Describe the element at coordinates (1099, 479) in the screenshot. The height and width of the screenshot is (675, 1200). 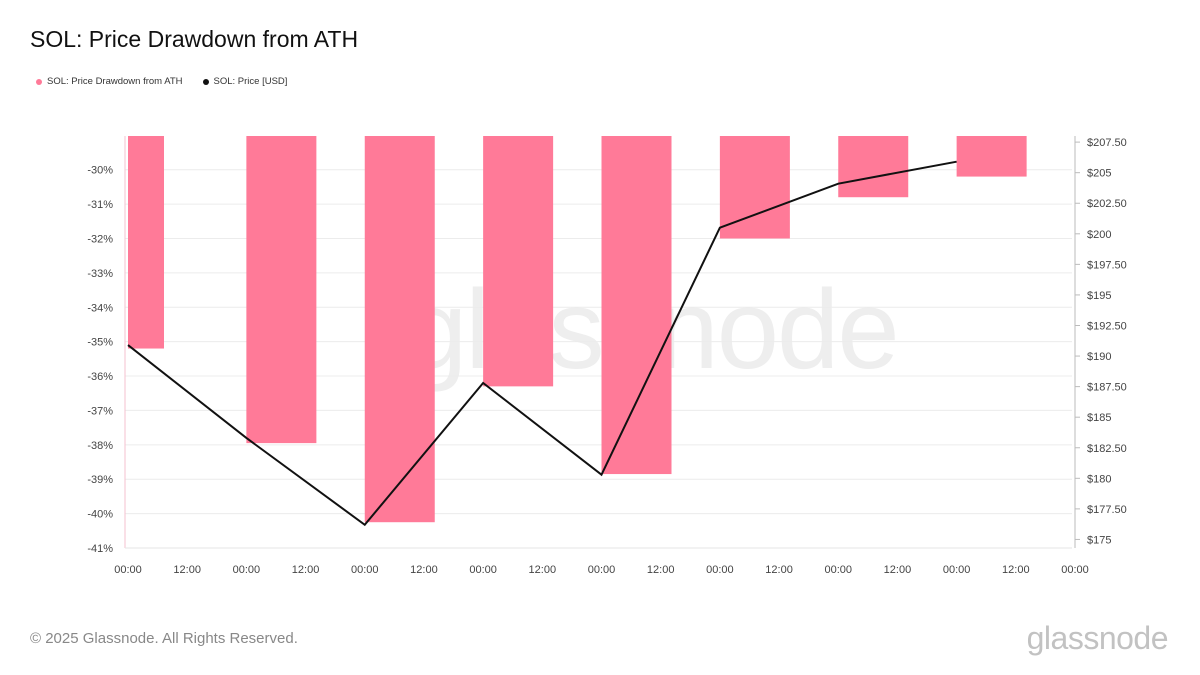
I see `y-right-tick-label: $180` at that location.